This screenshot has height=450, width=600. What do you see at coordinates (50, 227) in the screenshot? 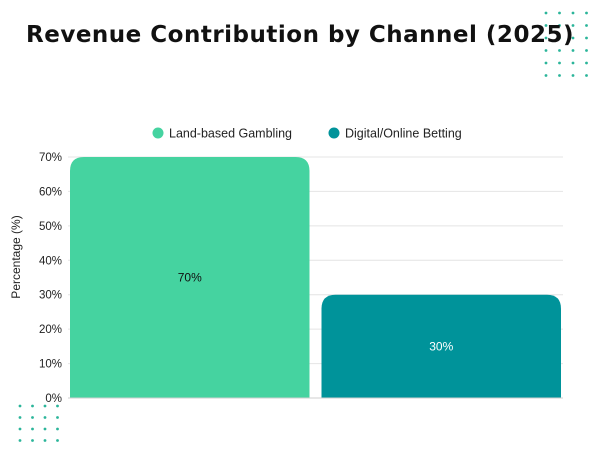
I see `y-tick-label: 50%` at bounding box center [50, 227].